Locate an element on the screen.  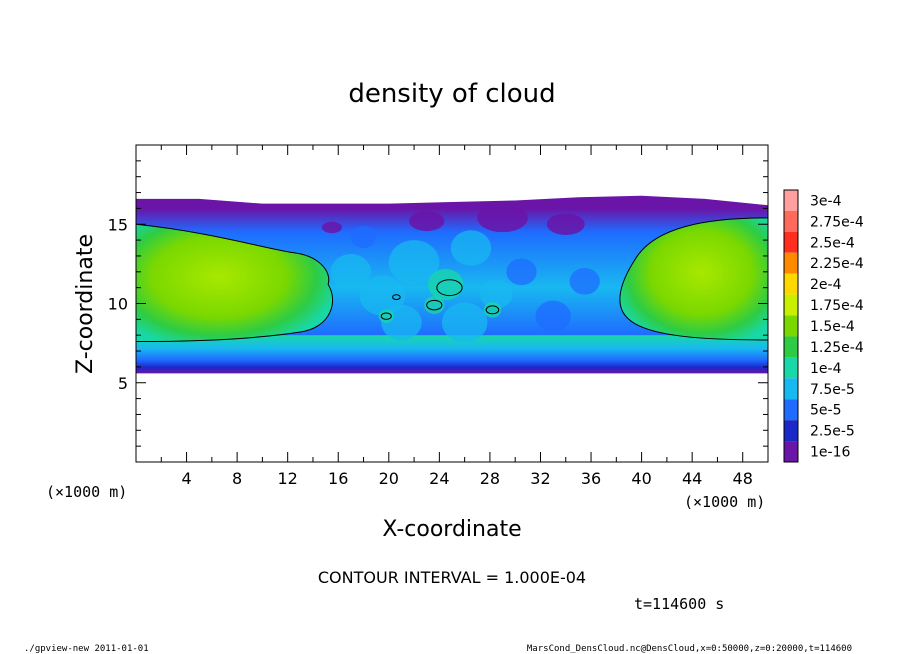
colorbar-label: 1.5e-4 is located at coordinates (832, 327).